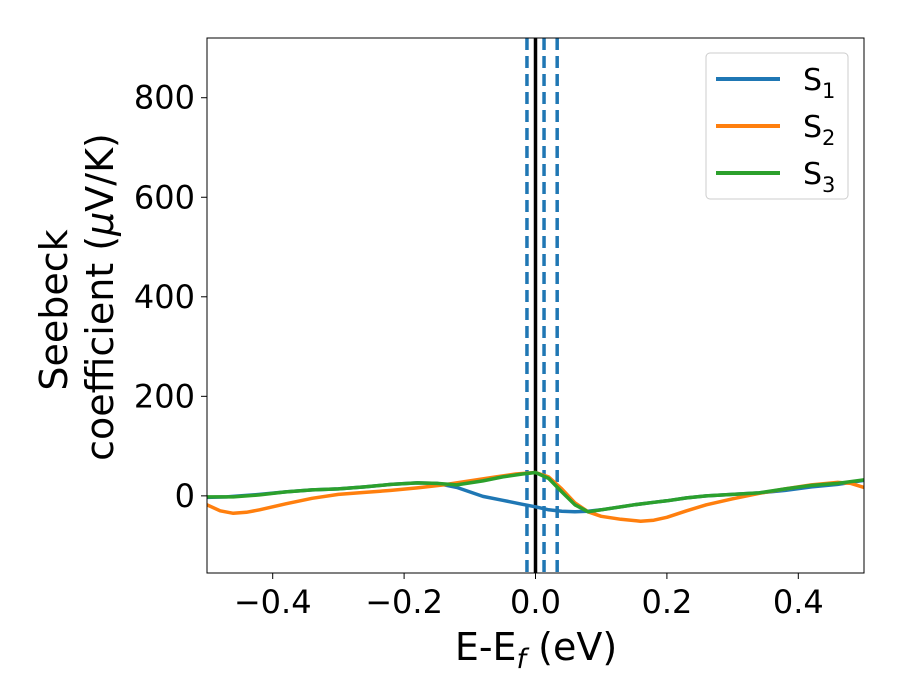 The height and width of the screenshot is (700, 900). Describe the element at coordinates (798, 602) in the screenshot. I see `x-tick-label: 0.4` at that location.